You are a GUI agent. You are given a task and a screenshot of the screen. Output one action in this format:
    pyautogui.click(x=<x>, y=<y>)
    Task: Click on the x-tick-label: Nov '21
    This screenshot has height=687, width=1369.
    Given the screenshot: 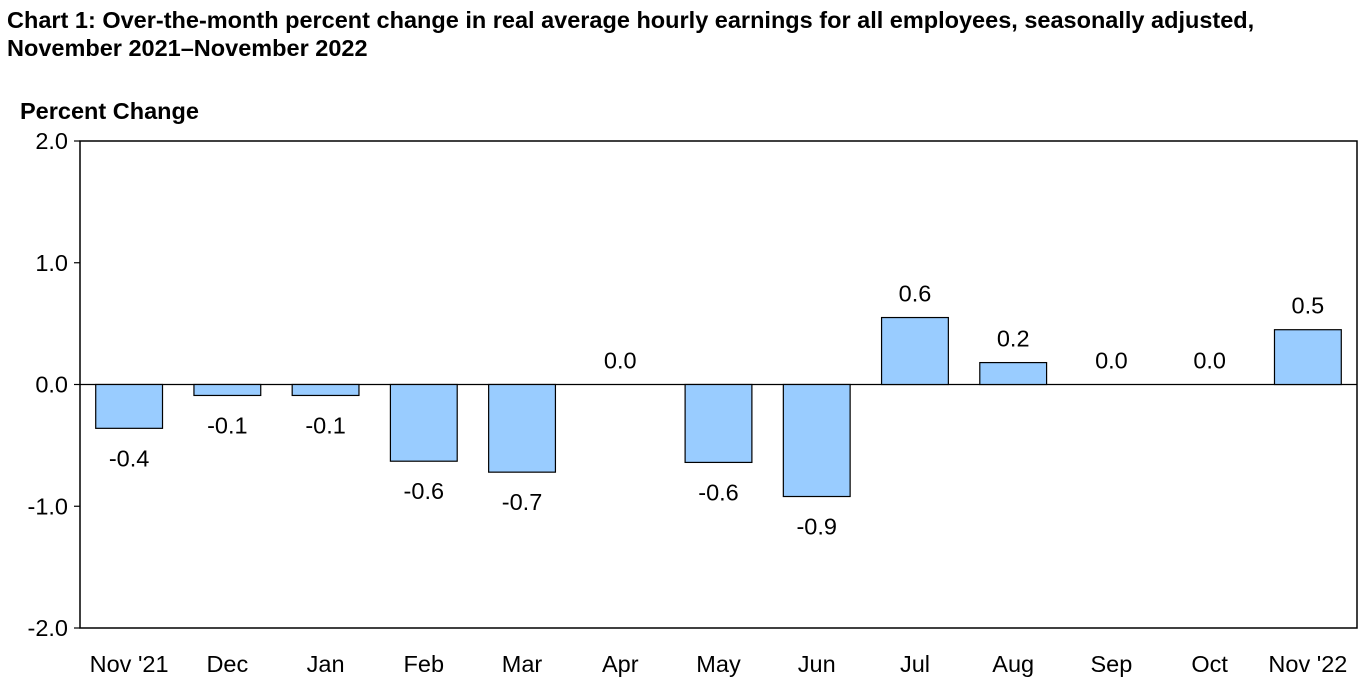 What is the action you would take?
    pyautogui.click(x=129, y=664)
    